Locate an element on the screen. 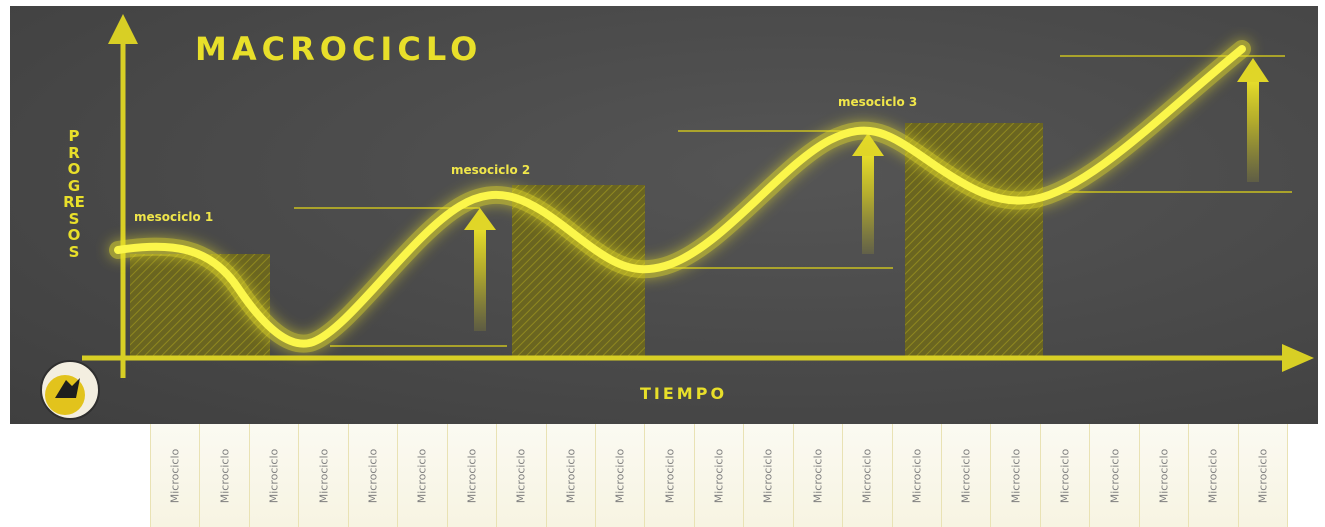 This screenshot has height=527, width=1325. phase-label-2: mesociclo 2 is located at coordinates (491, 170).